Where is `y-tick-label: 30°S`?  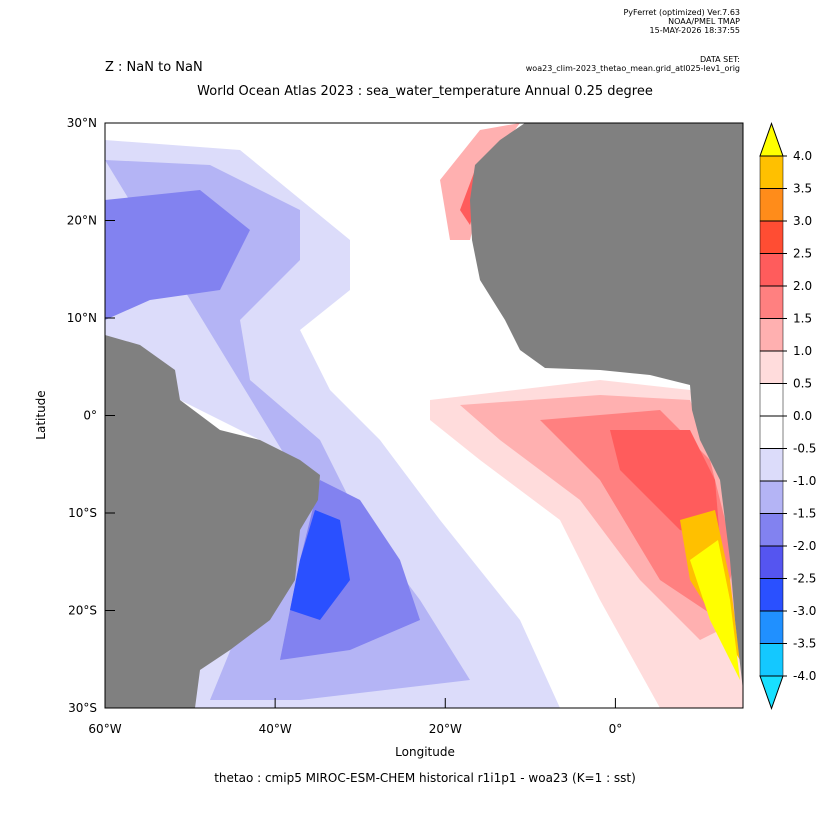 y-tick-label: 30°S is located at coordinates (82, 708).